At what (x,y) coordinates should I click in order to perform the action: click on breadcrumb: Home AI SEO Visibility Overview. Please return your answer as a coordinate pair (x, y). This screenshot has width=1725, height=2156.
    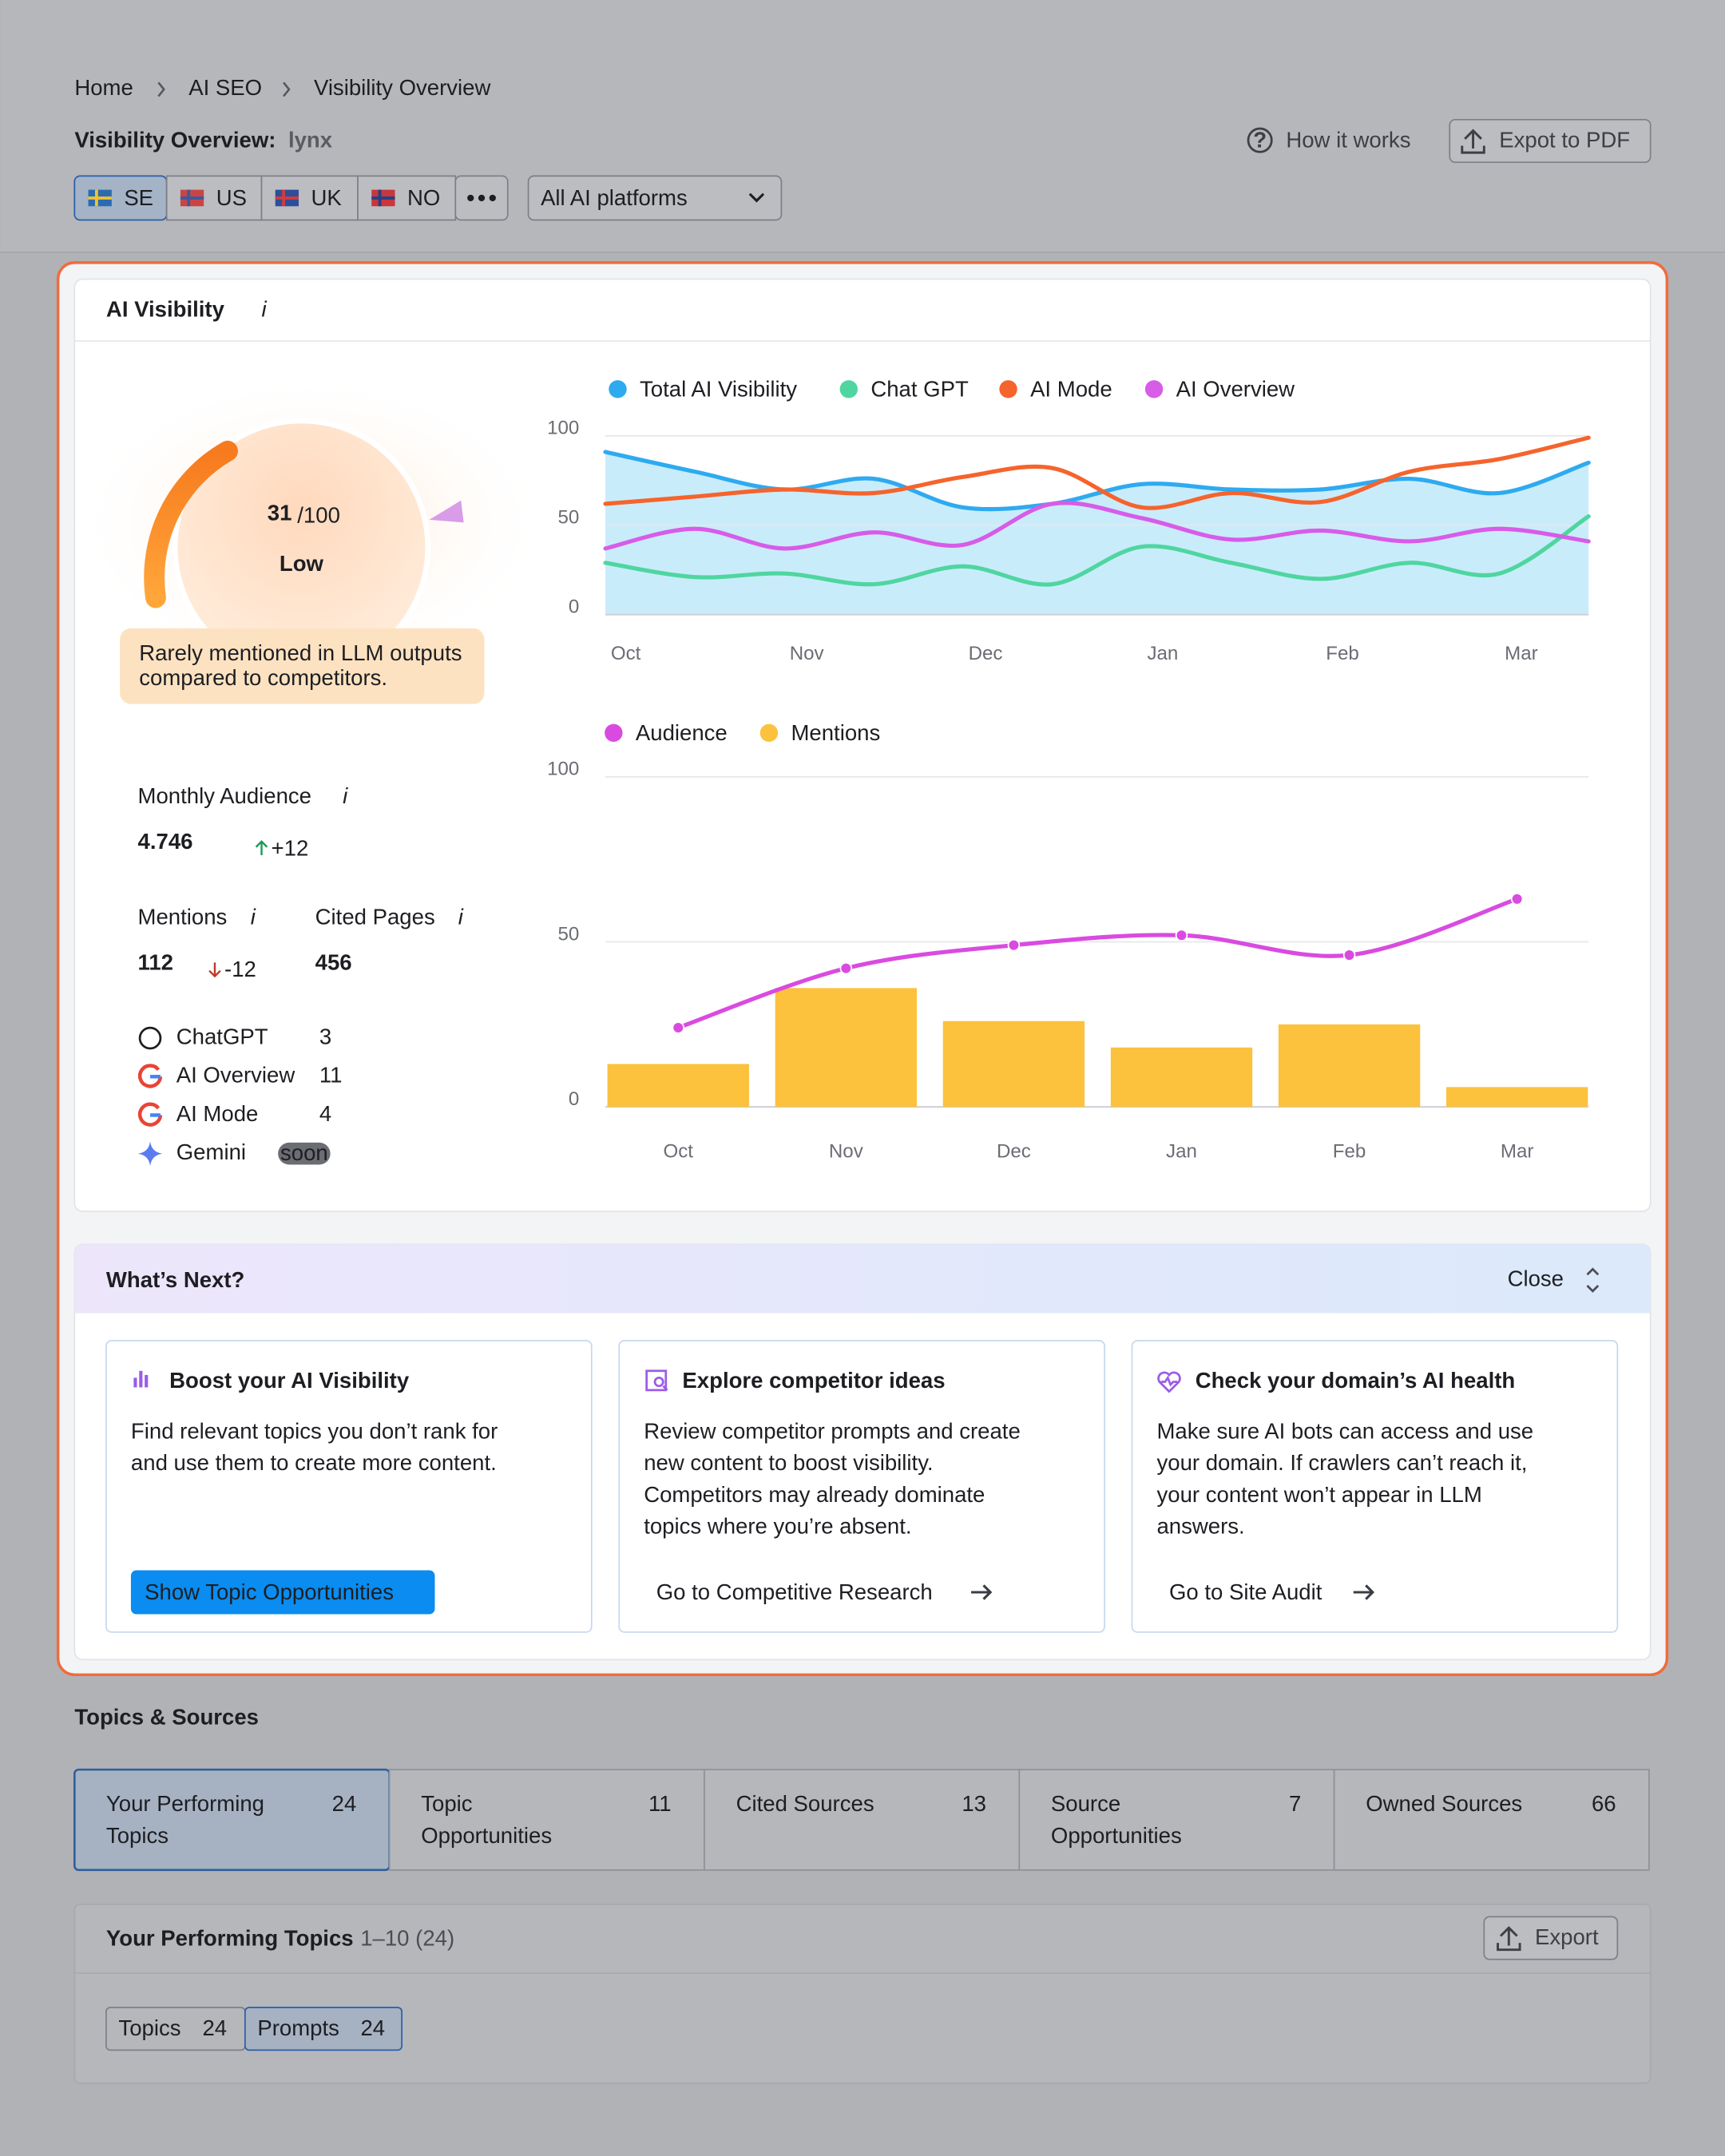
    Looking at the image, I should click on (282, 87).